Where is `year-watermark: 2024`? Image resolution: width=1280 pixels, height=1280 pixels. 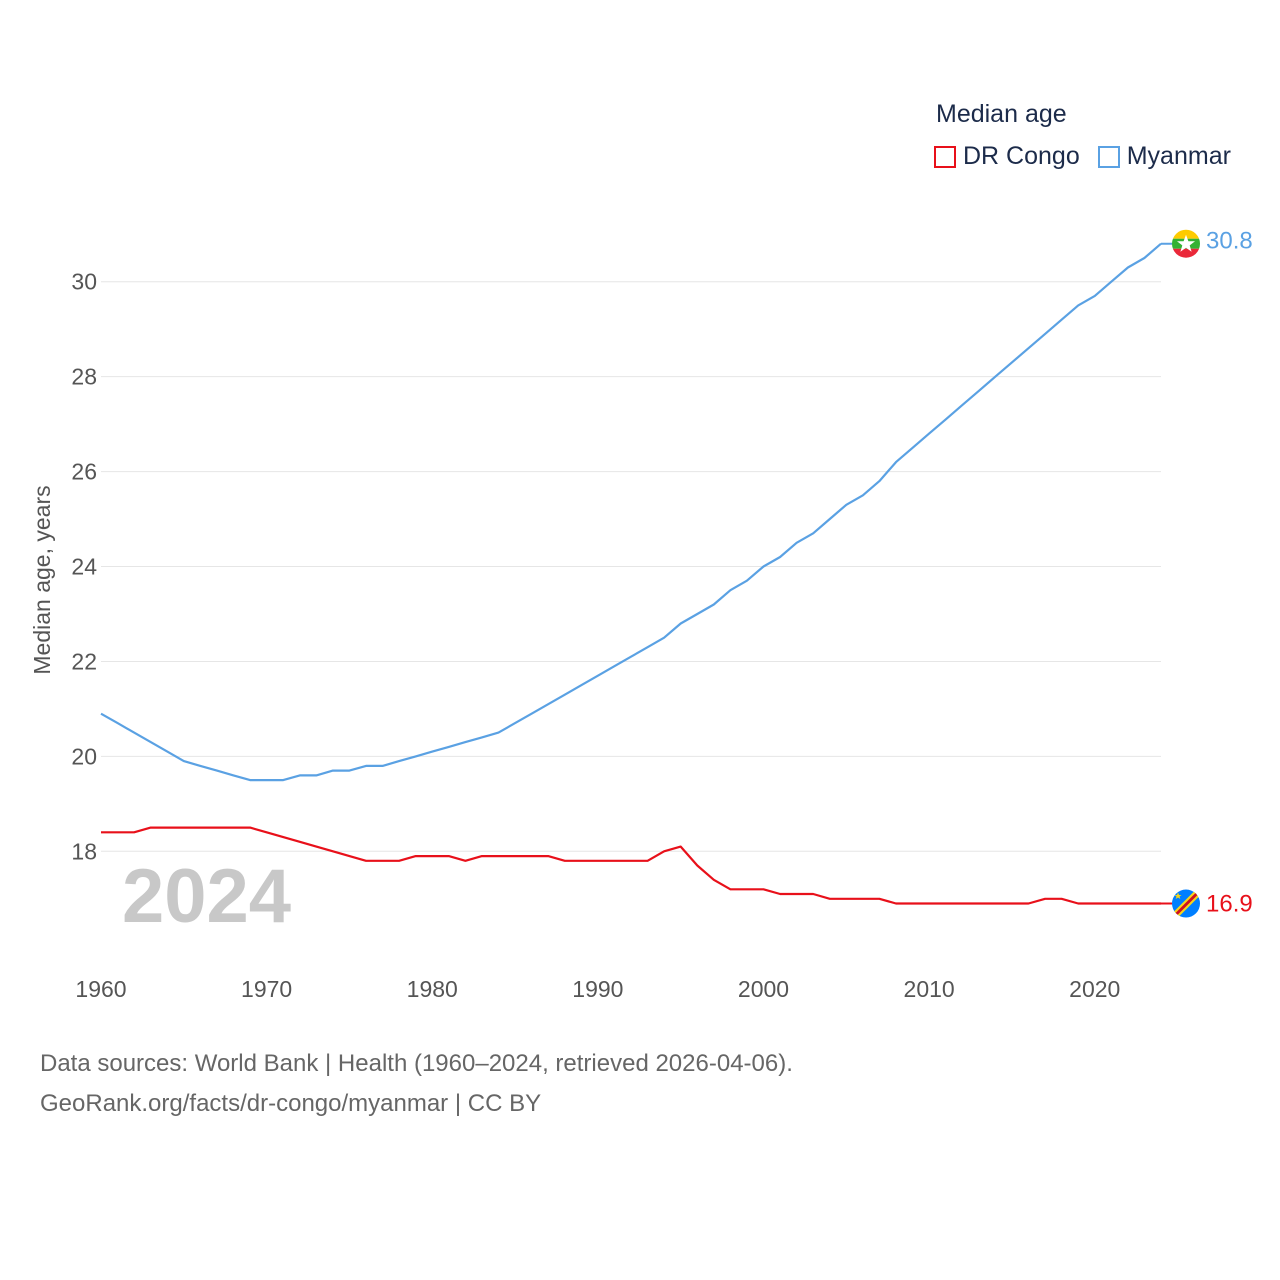 year-watermark: 2024 is located at coordinates (206, 896).